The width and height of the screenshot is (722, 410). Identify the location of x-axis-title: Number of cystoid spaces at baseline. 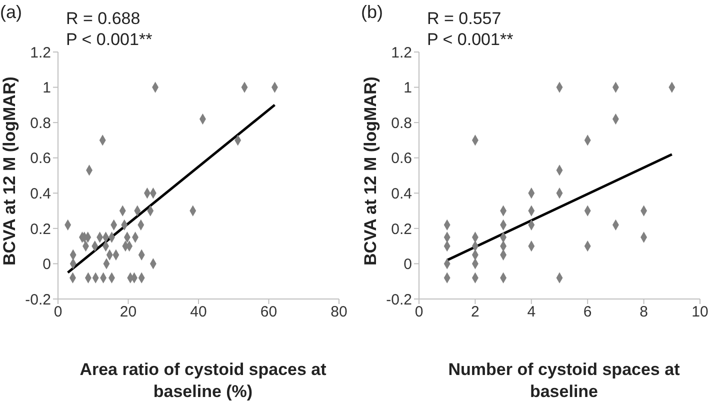
(564, 381).